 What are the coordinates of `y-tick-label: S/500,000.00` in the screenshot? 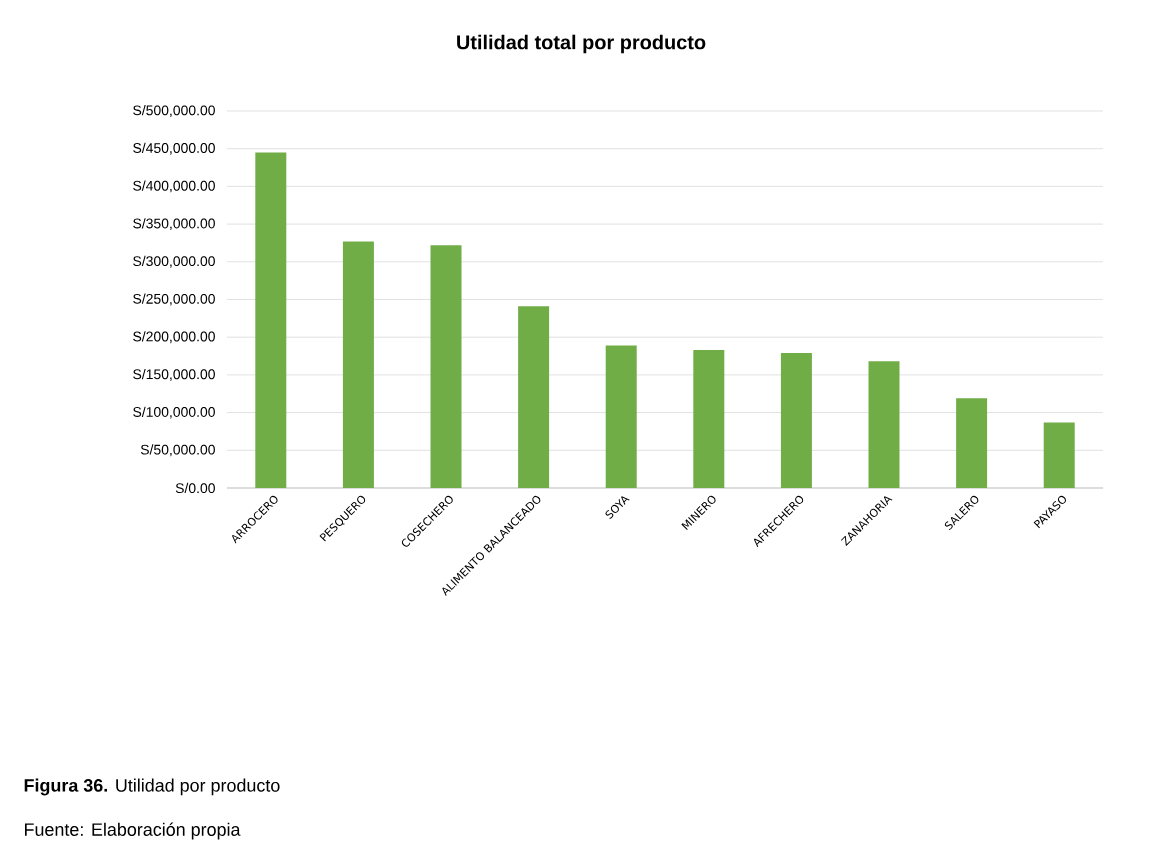 It's located at (174, 111).